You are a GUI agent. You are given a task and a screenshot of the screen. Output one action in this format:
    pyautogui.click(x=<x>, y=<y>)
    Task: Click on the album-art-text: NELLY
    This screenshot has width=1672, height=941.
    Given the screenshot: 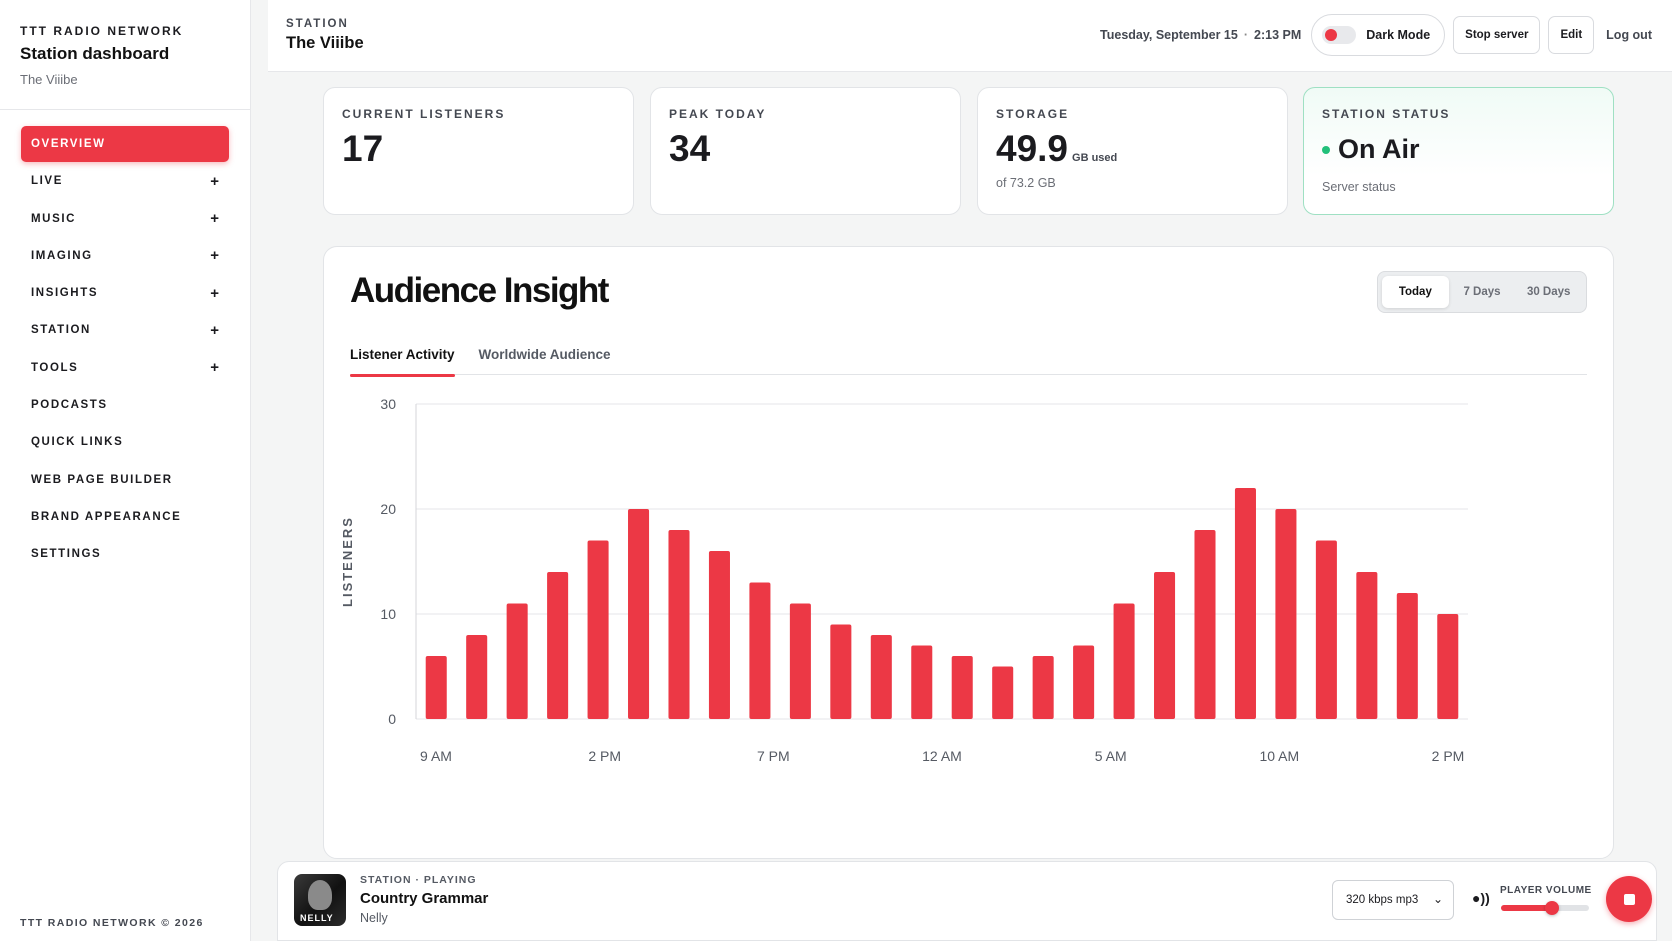 What is the action you would take?
    pyautogui.click(x=317, y=918)
    